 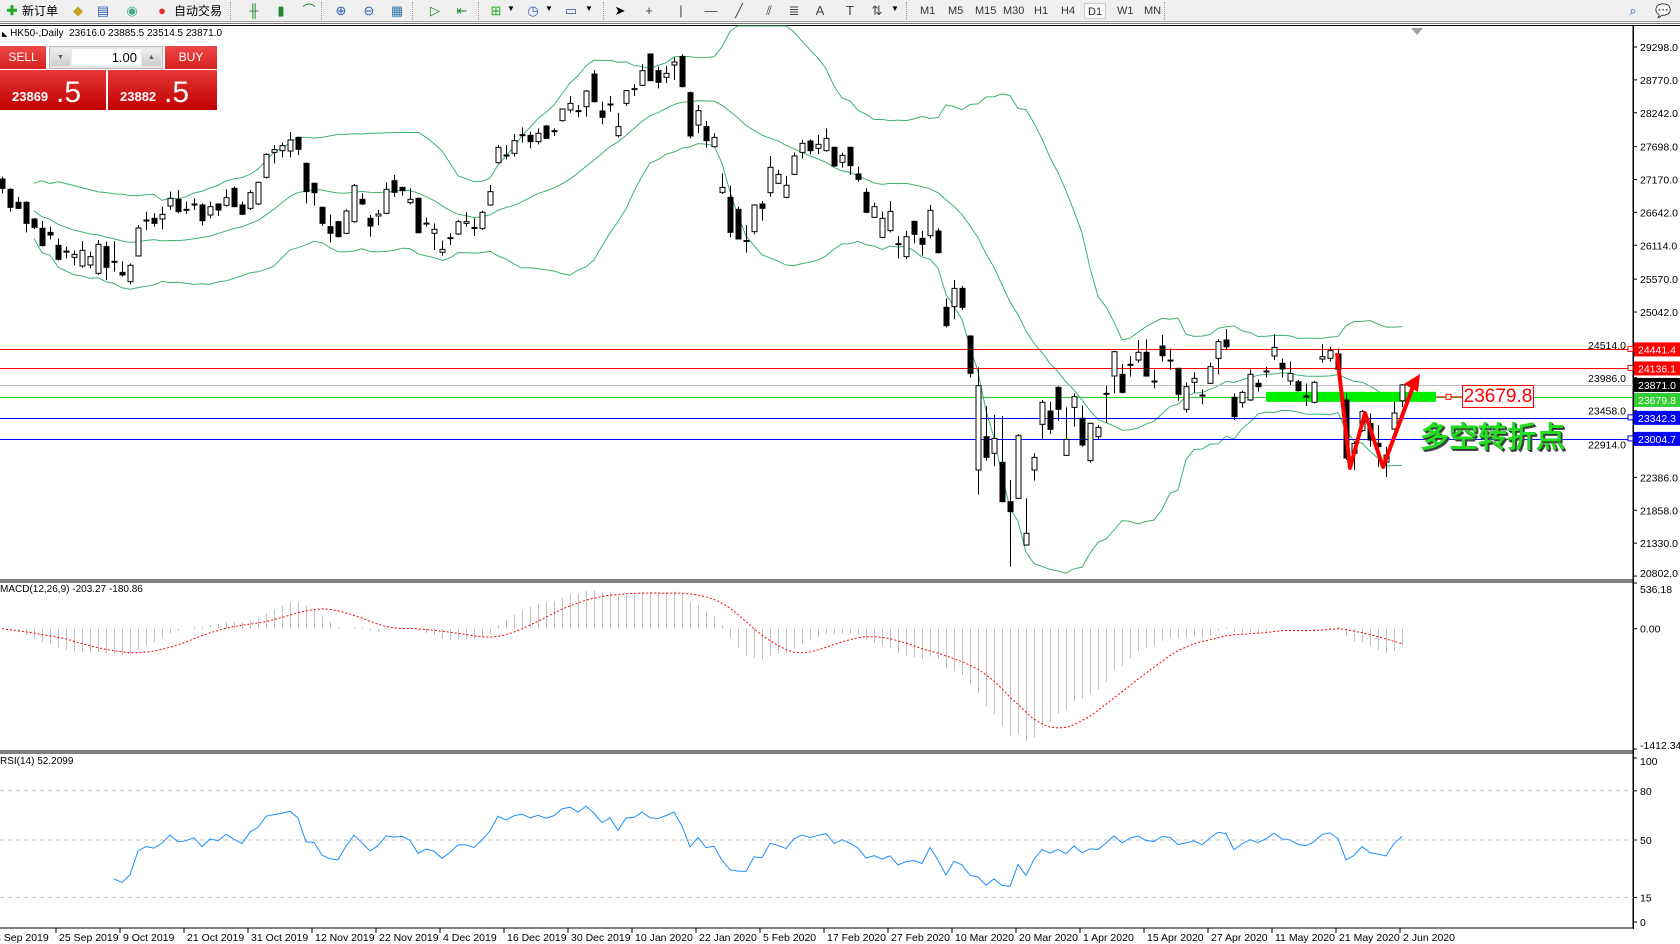 I want to click on sell-price-button: 23869 .5, so click(x=53, y=90).